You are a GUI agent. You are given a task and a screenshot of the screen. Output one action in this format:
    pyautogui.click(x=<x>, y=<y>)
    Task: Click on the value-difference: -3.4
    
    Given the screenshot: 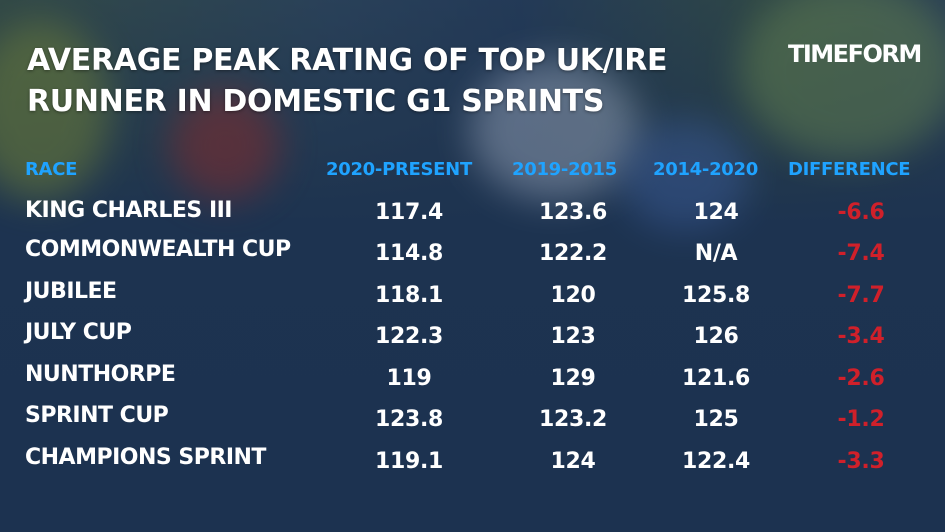 What is the action you would take?
    pyautogui.click(x=861, y=336)
    